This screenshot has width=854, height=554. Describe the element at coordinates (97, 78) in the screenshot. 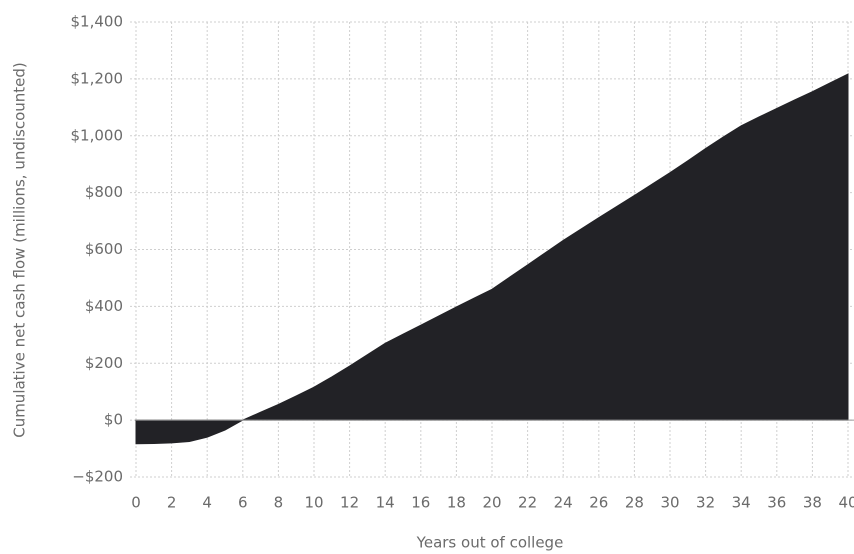

I see `y-tick-label: $1,200` at that location.